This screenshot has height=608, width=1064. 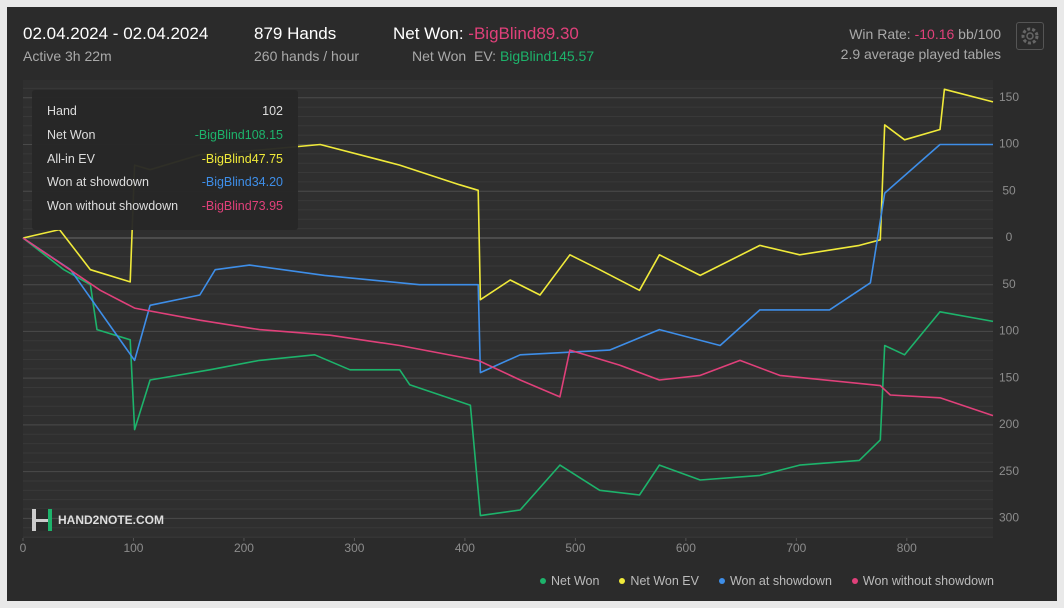 I want to click on net-won: Net Won: -BigBlind89.30, so click(x=486, y=34).